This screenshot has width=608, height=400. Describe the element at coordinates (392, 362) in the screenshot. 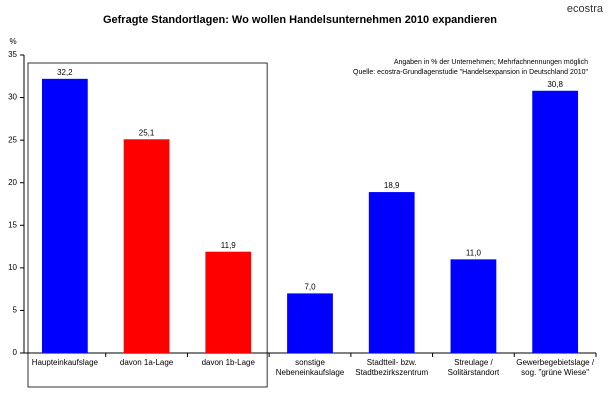

I see `x-tick-label: Stadtteil- bzw.` at that location.